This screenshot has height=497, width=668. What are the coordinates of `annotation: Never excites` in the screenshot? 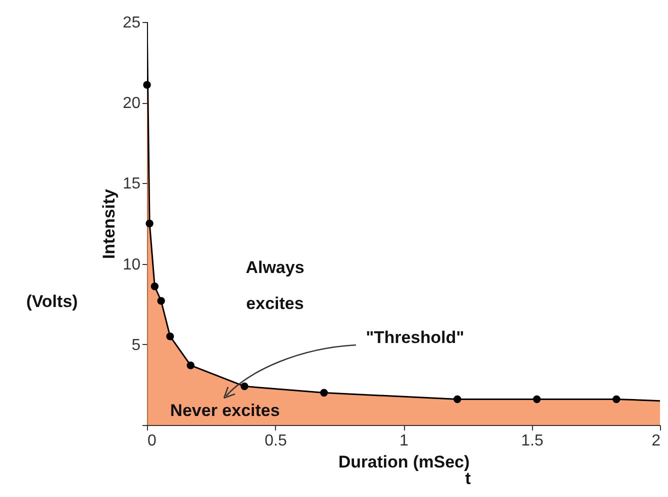 It's located at (225, 411).